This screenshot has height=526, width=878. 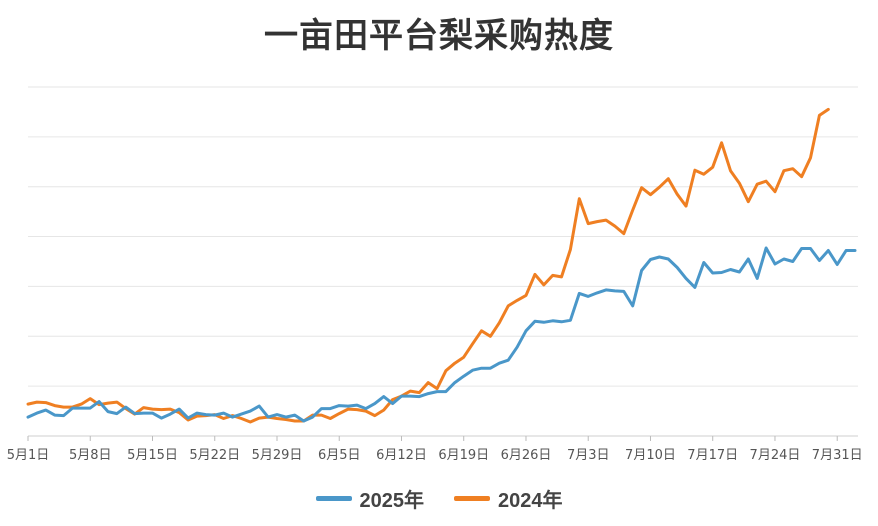 What do you see at coordinates (392, 501) in the screenshot?
I see `legend-label-2025: 2025年` at bounding box center [392, 501].